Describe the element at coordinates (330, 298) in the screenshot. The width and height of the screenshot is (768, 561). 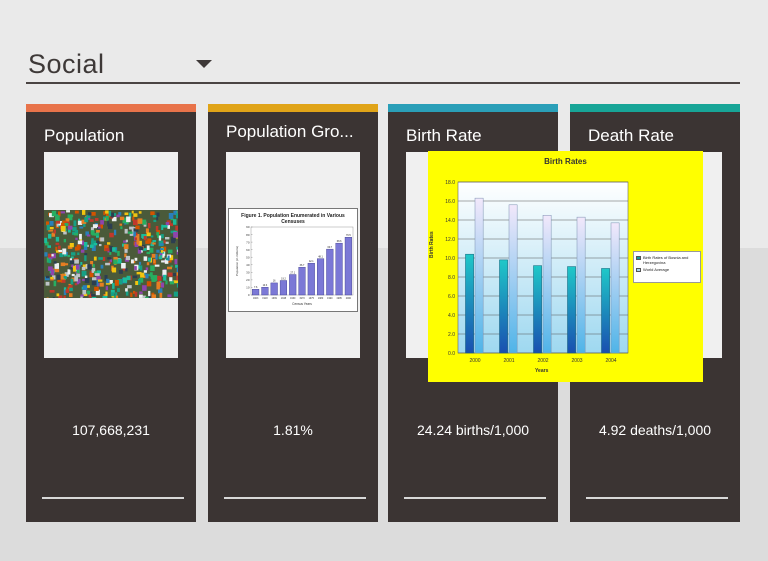
I see `x-tick-label: 1990` at that location.